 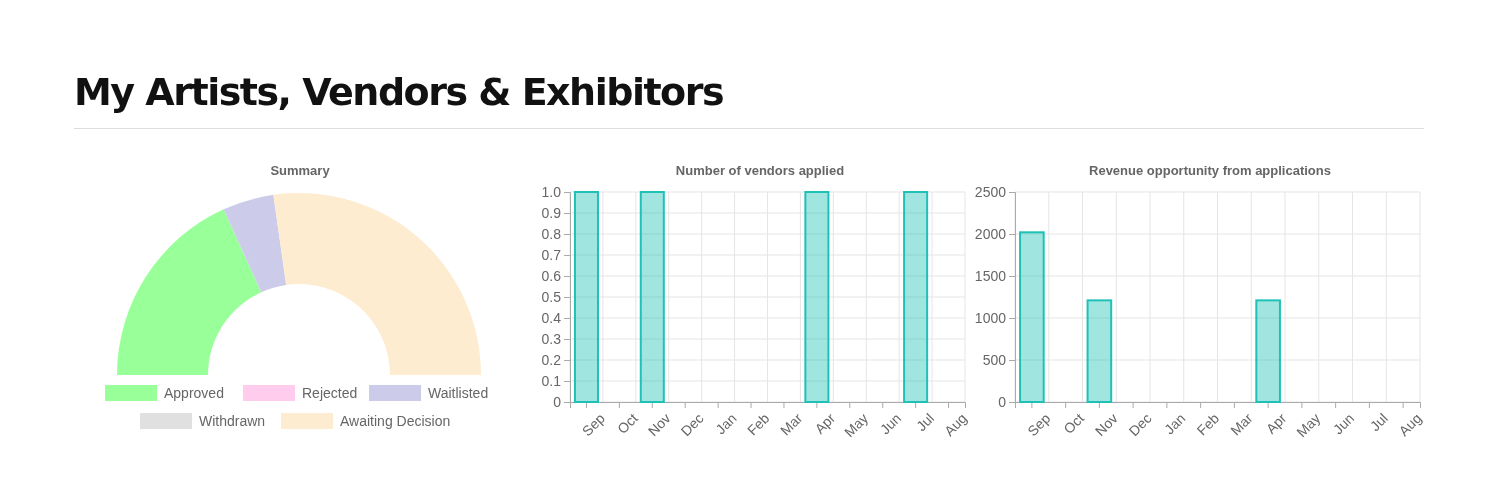 I want to click on legend-label: Rejected, so click(x=330, y=393).